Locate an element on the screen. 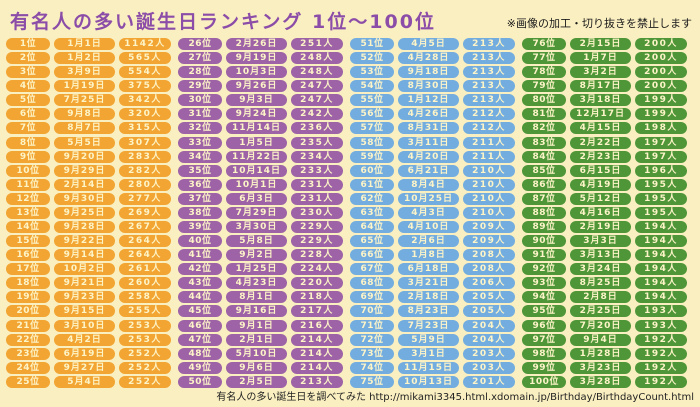 This screenshot has height=407, width=700. count-pill: 197人 is located at coordinates (661, 156).